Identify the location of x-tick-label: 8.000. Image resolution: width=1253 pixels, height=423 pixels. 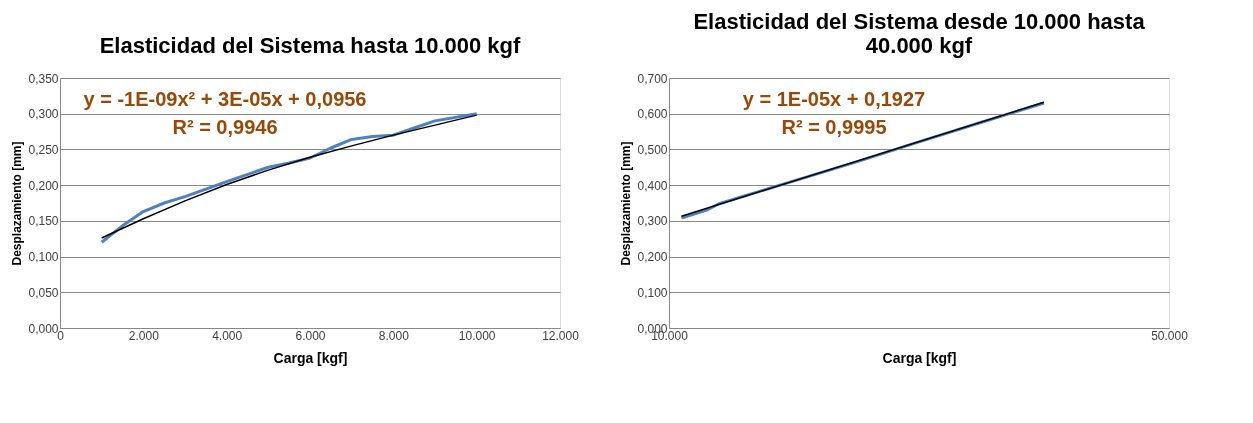
(394, 335).